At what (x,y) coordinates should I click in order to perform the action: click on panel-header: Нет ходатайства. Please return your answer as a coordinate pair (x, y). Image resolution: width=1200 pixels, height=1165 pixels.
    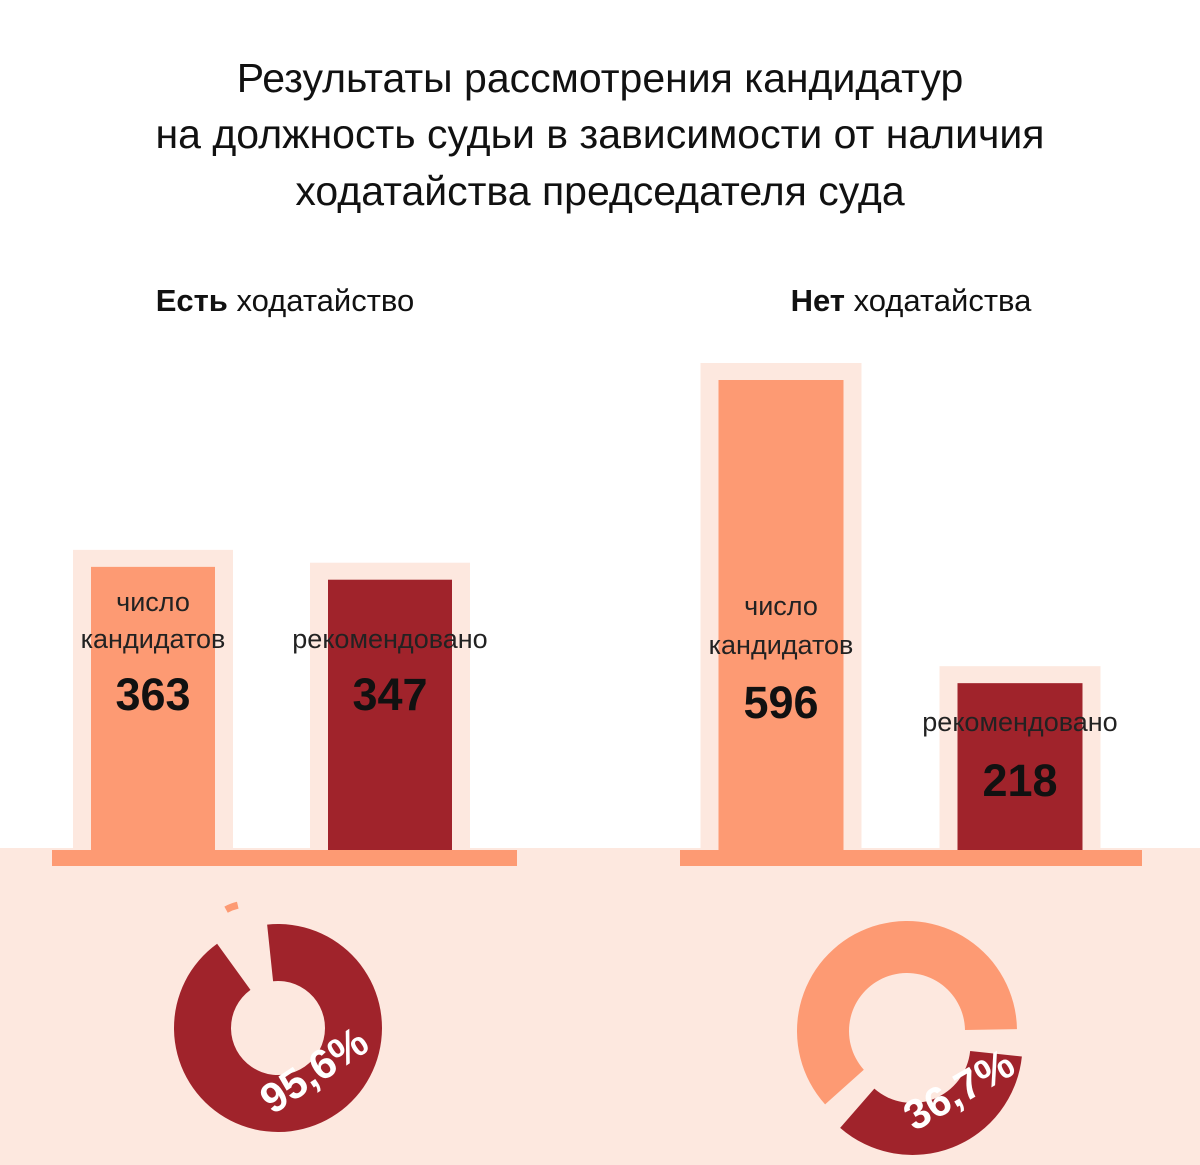
    Looking at the image, I should click on (912, 300).